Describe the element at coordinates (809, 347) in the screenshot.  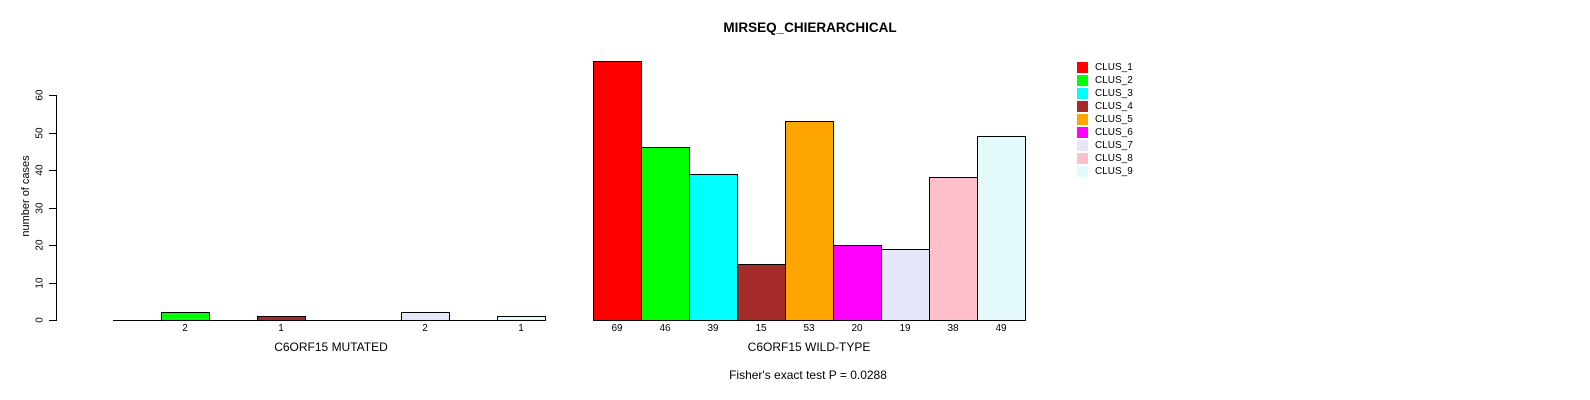
I see `x-axis-label-wildtype: C6ORF15 WILD-TYPE` at that location.